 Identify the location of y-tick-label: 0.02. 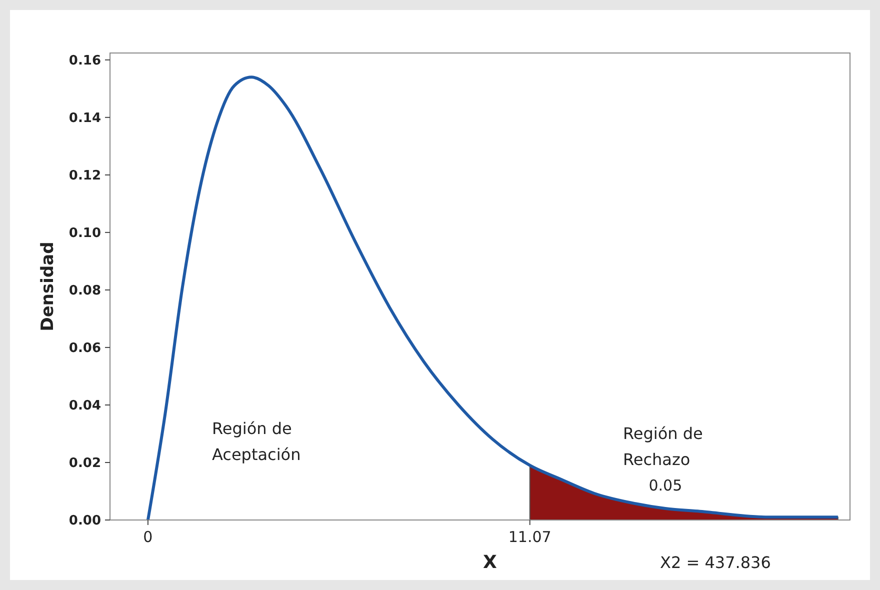
(84, 464).